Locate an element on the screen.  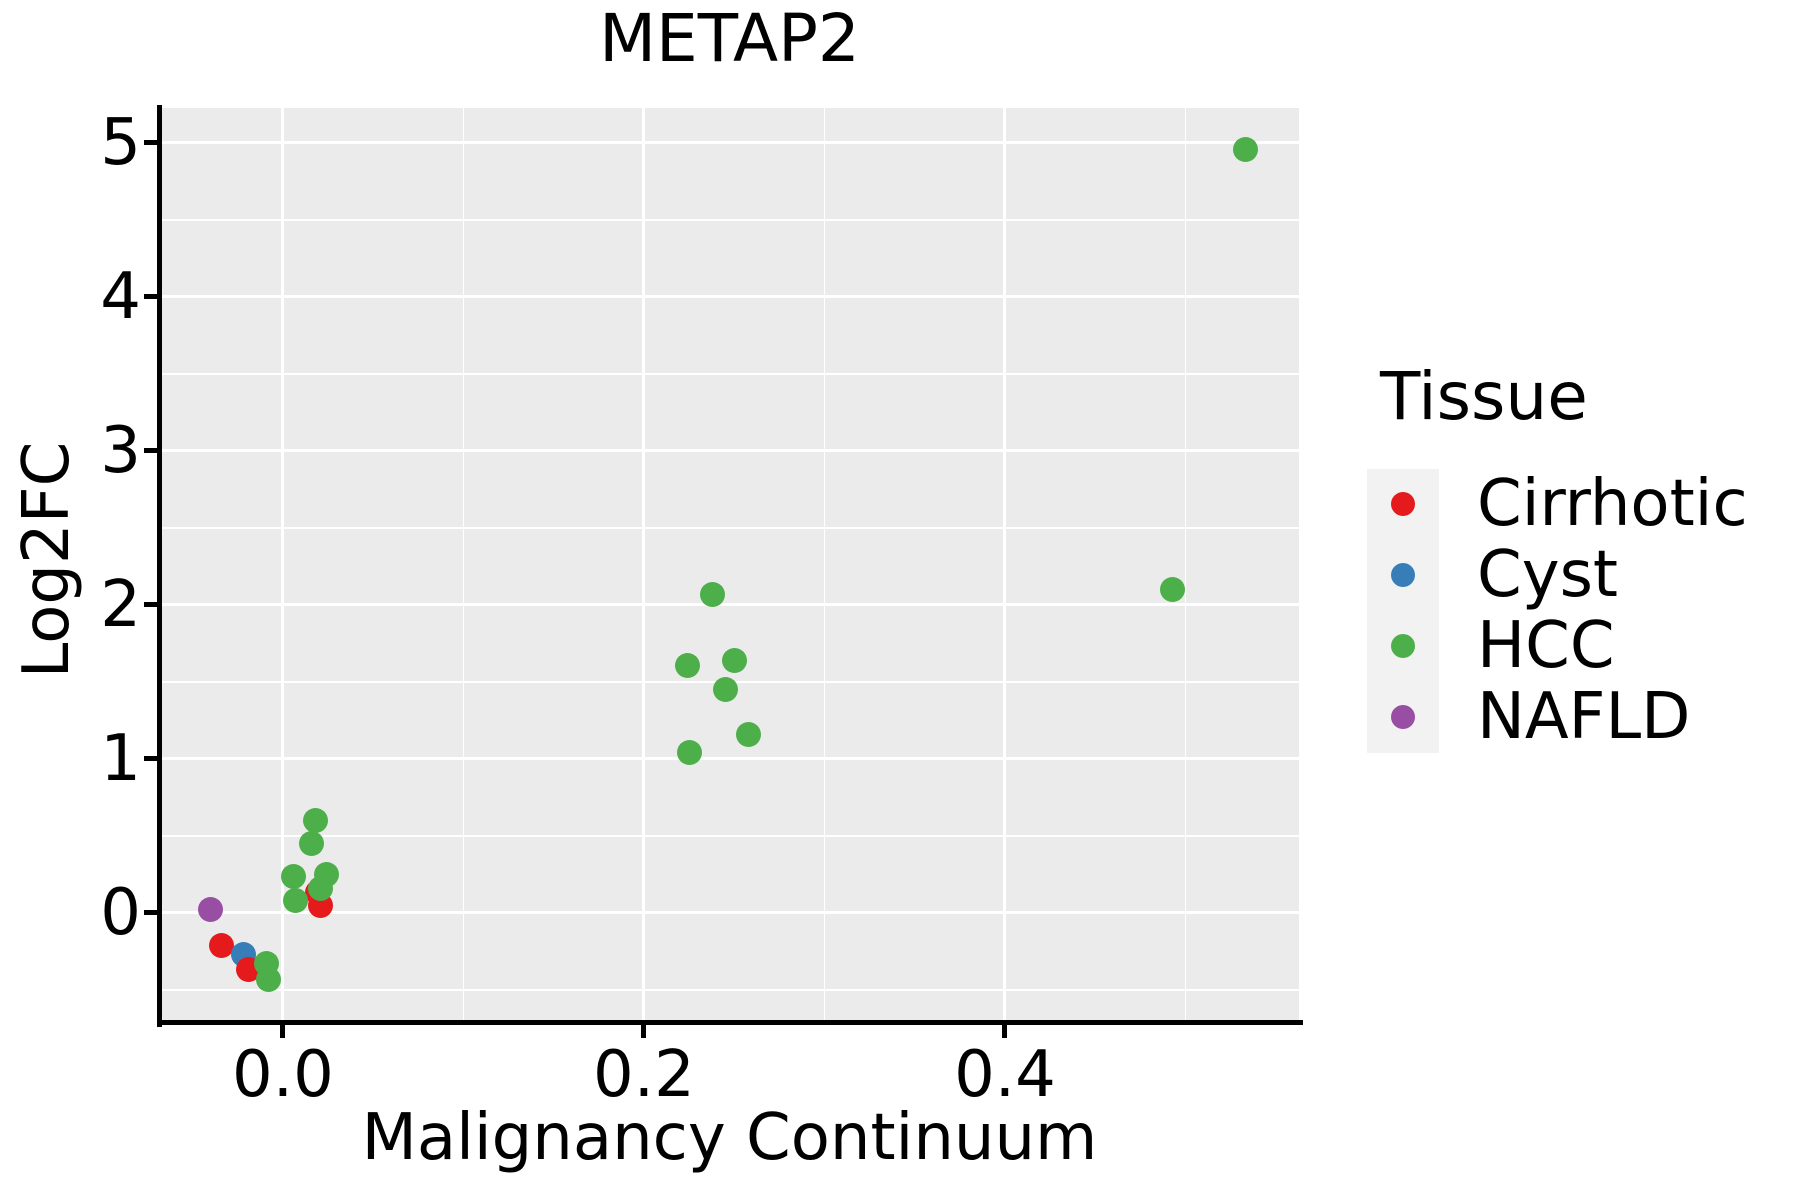
legend-dot-cyst is located at coordinates (1403, 575).